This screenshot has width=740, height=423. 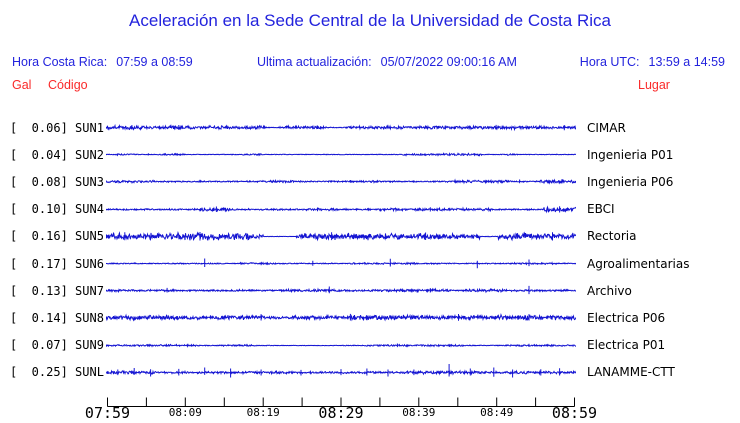 I want to click on column-headers-row: Gal Código Lugar, so click(x=370, y=86).